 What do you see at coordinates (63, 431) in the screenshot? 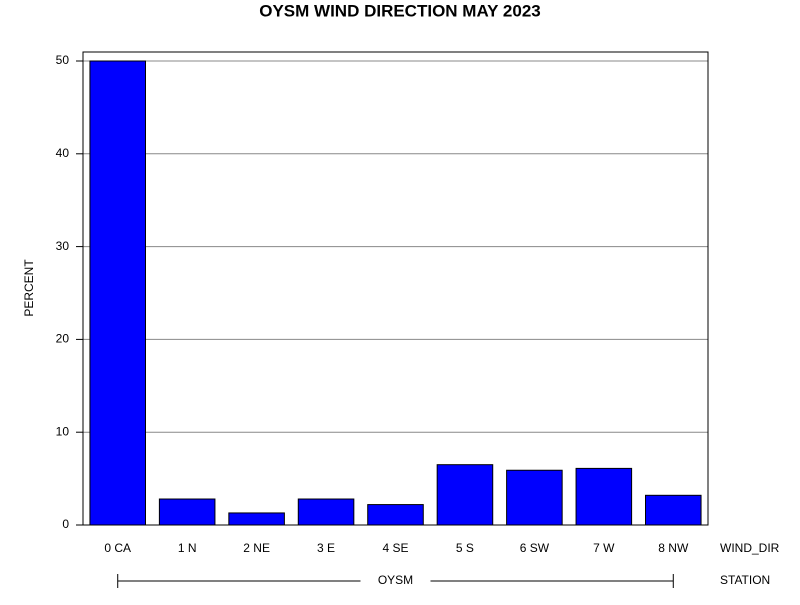
I see `y-tick-label: 10` at bounding box center [63, 431].